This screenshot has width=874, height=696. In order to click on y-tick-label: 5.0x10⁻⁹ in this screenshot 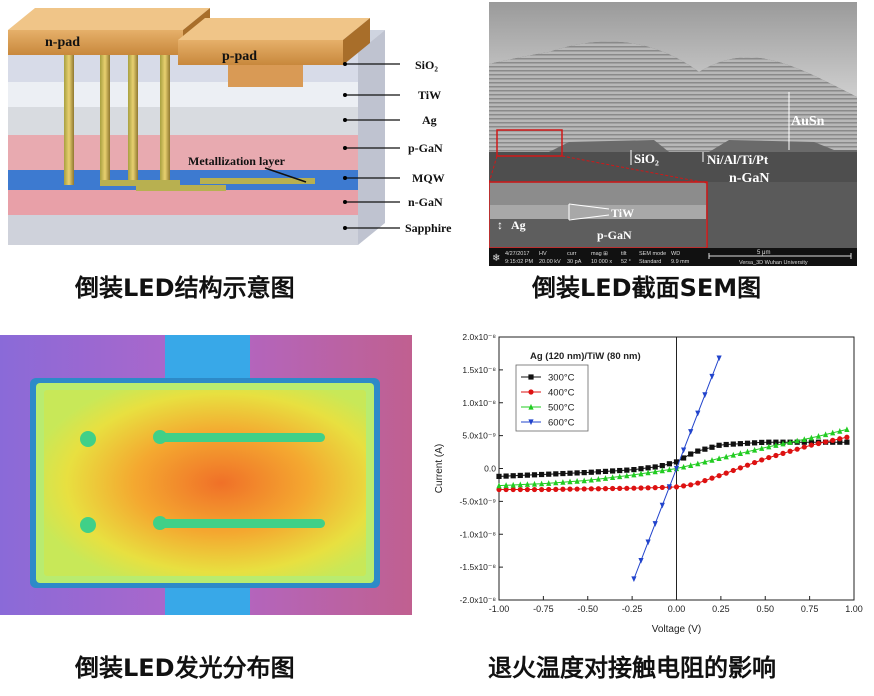, I will do `click(479, 436)`.